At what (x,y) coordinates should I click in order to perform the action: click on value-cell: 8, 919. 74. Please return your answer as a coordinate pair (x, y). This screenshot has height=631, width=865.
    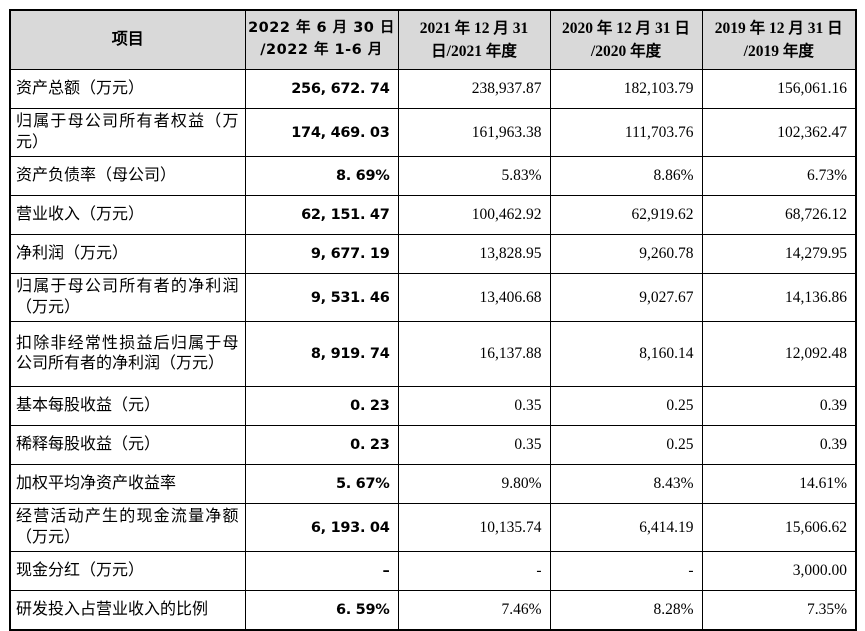
    Looking at the image, I should click on (321, 354).